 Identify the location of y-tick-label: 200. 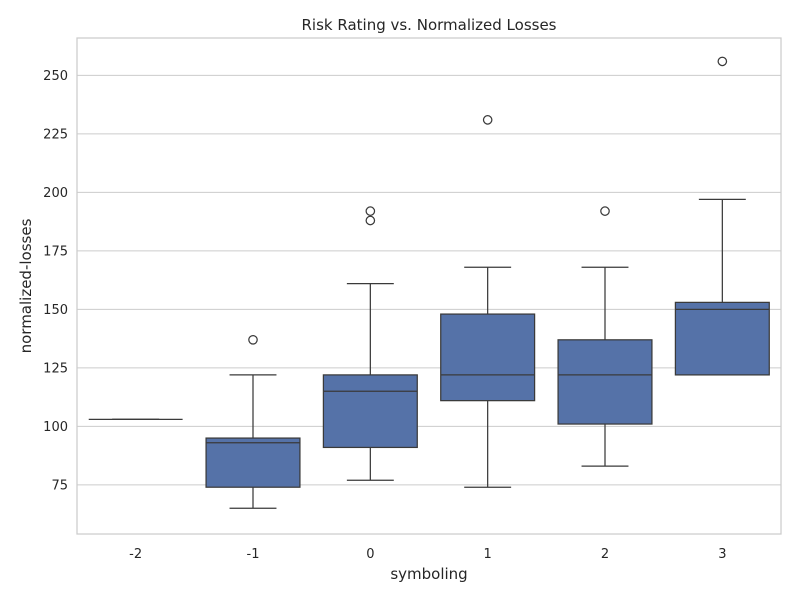
(55, 193).